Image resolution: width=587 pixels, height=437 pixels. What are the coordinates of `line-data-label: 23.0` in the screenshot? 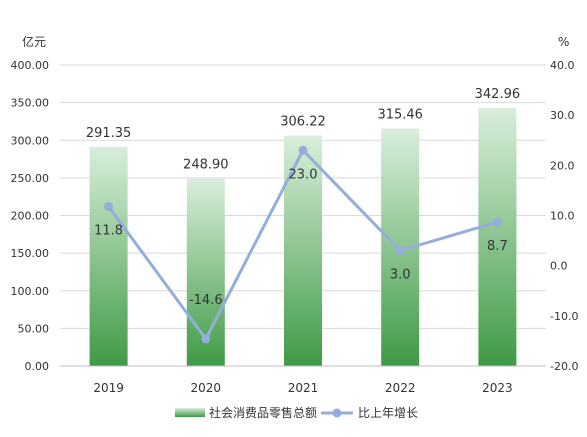 It's located at (303, 174).